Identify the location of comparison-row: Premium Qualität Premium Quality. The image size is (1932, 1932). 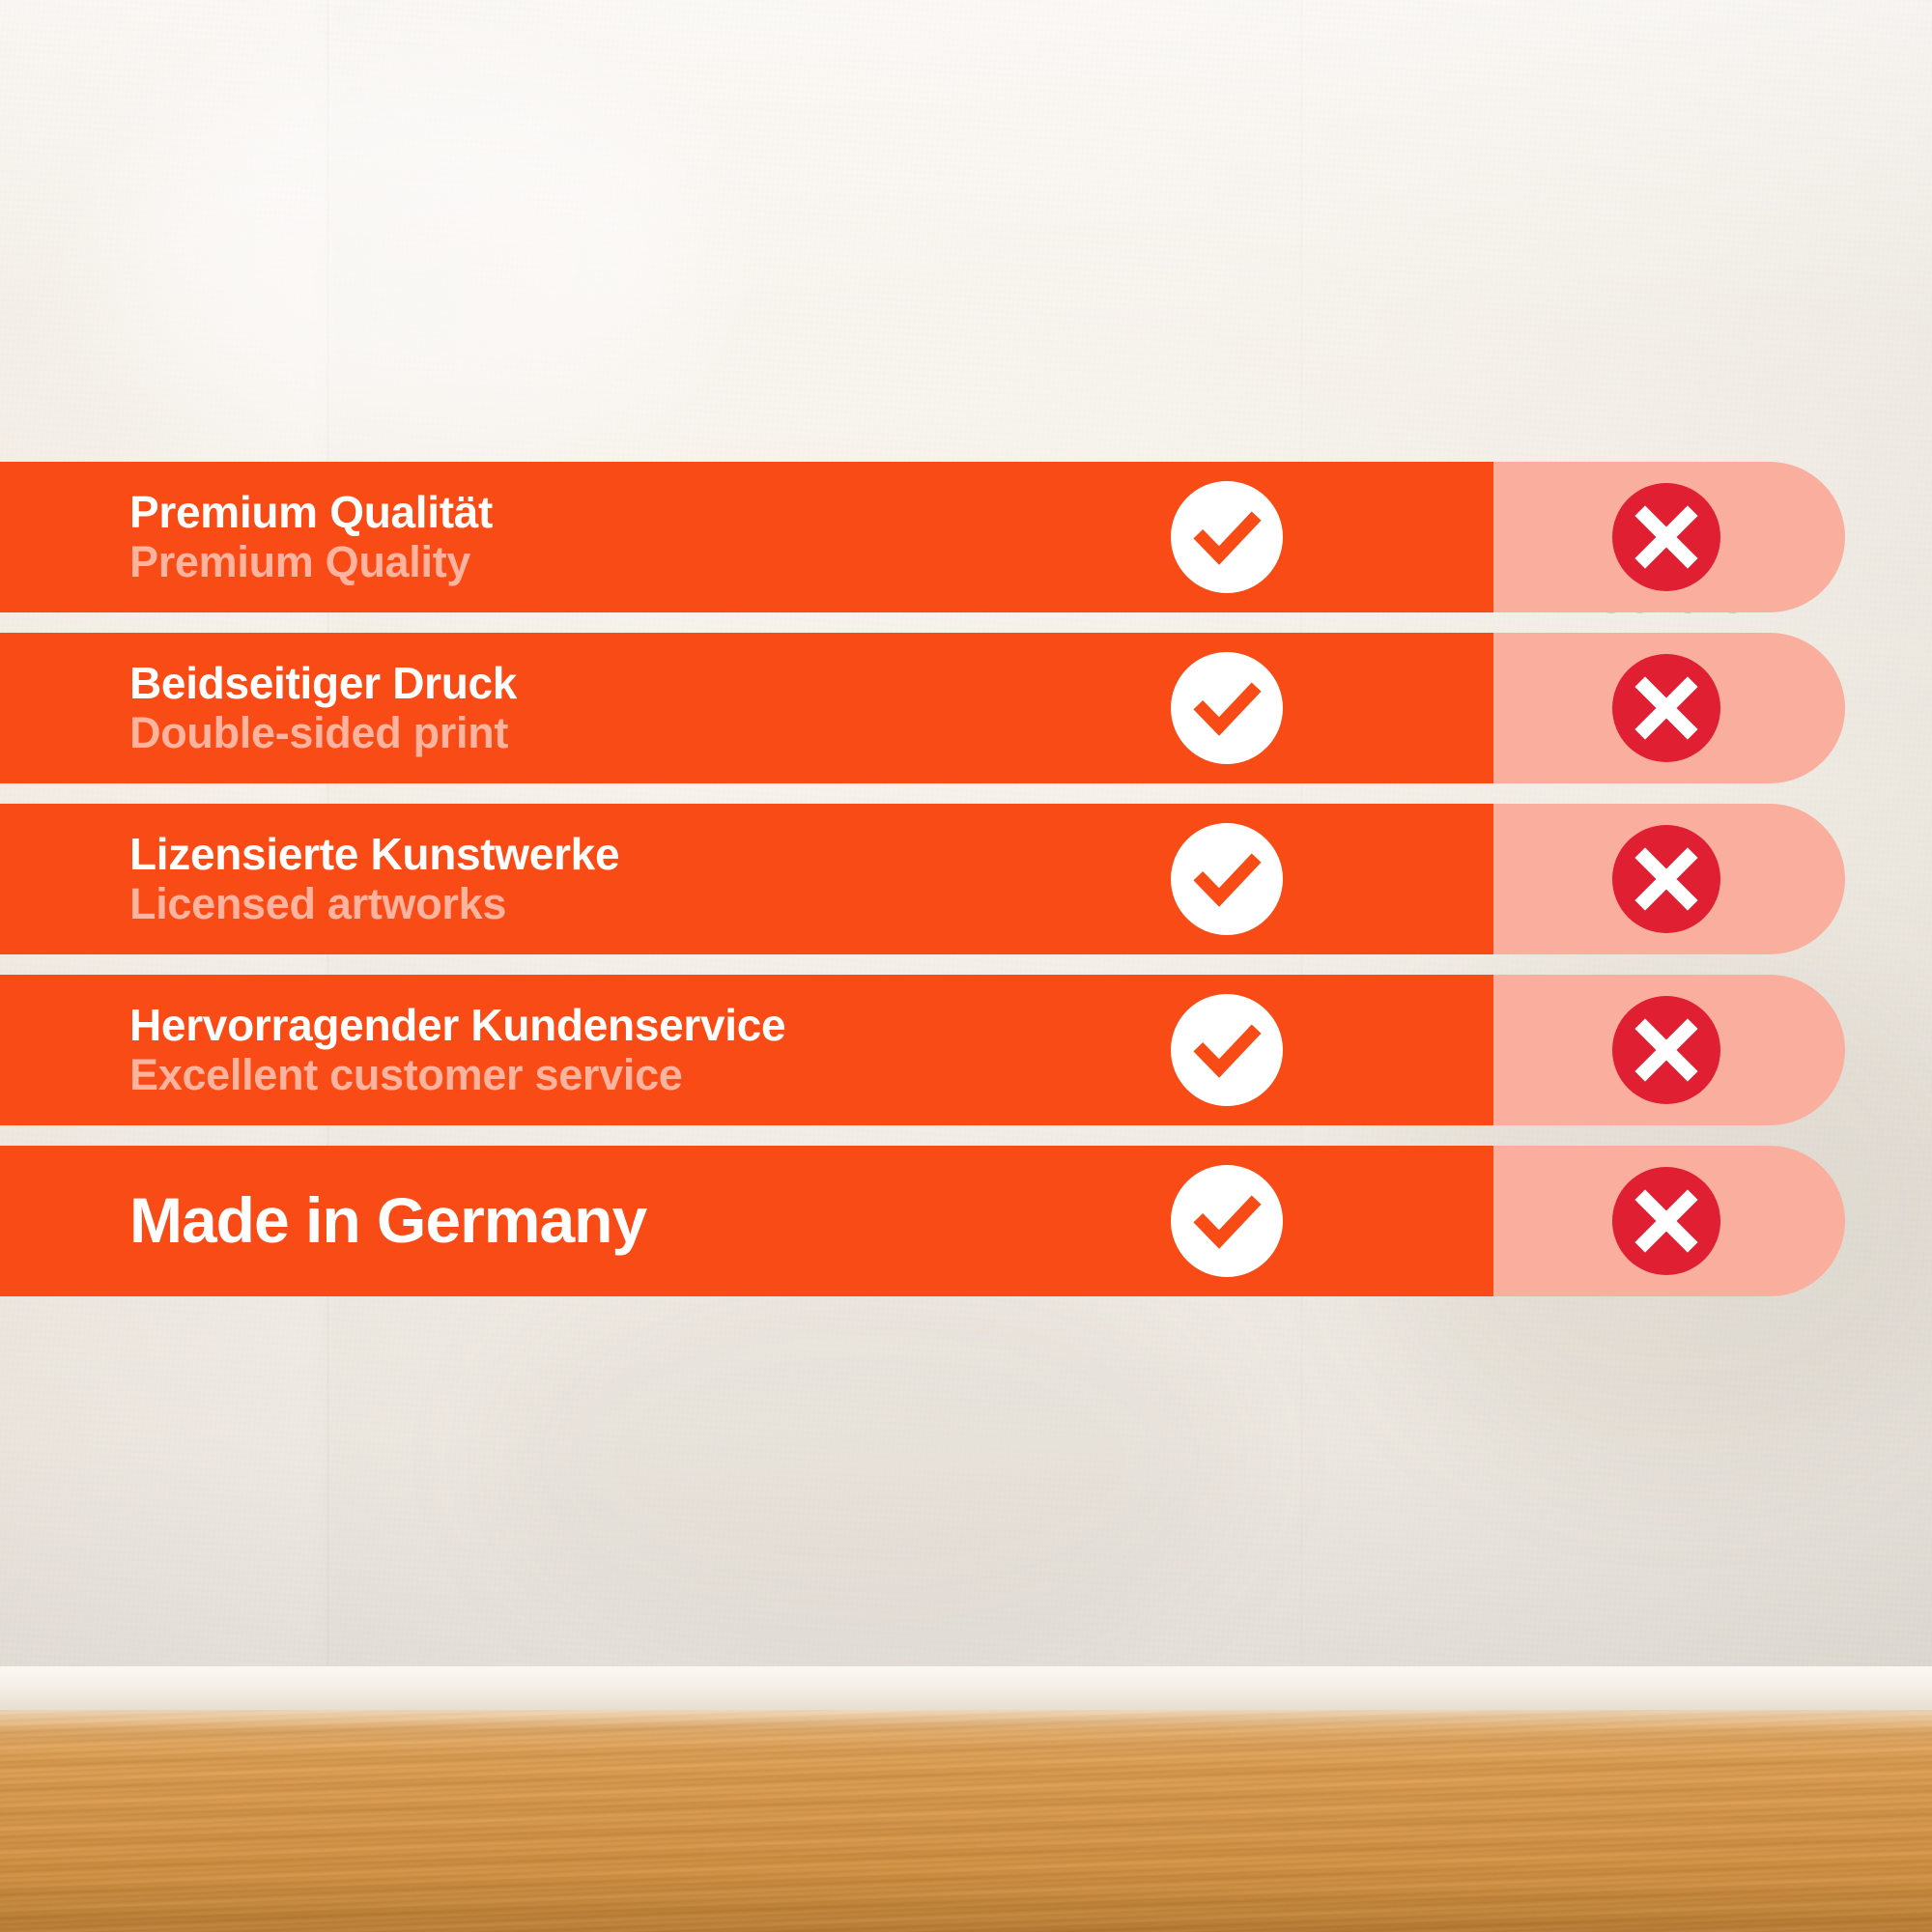
(922, 537).